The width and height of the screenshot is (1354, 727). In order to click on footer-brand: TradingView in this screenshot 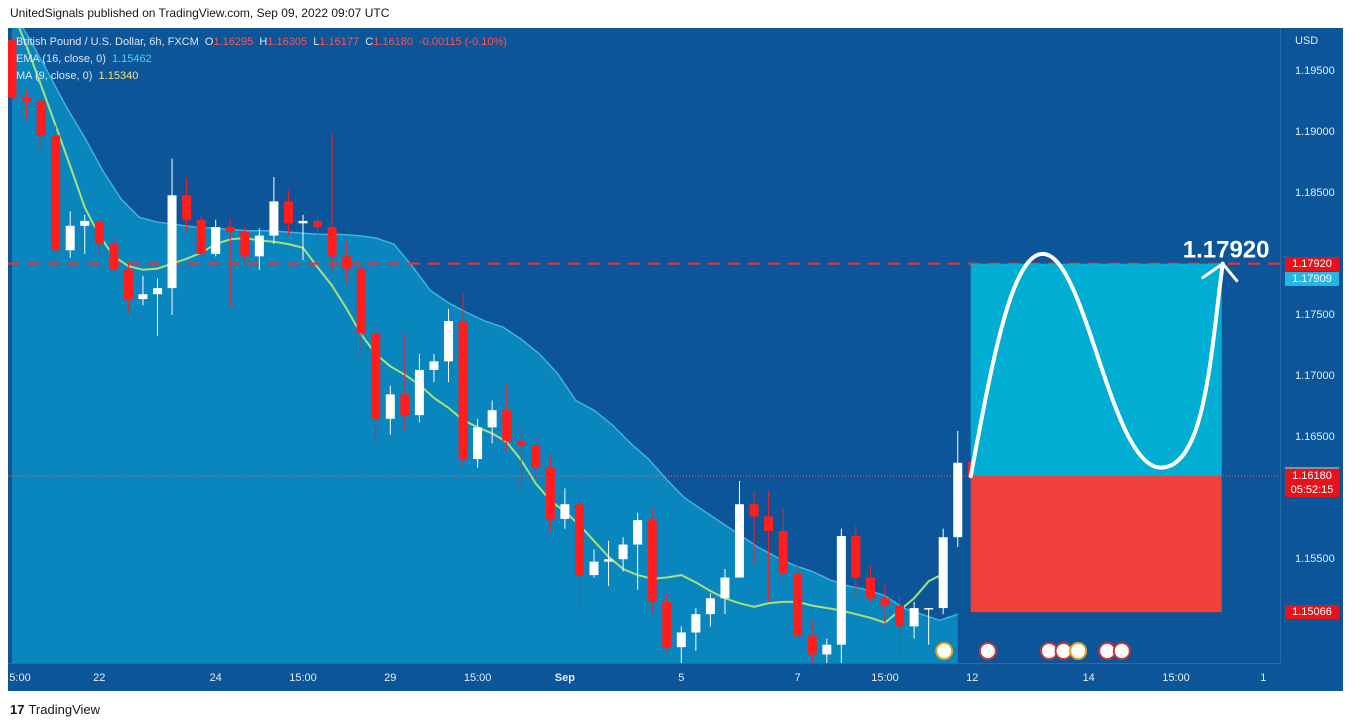, I will do `click(64, 709)`.